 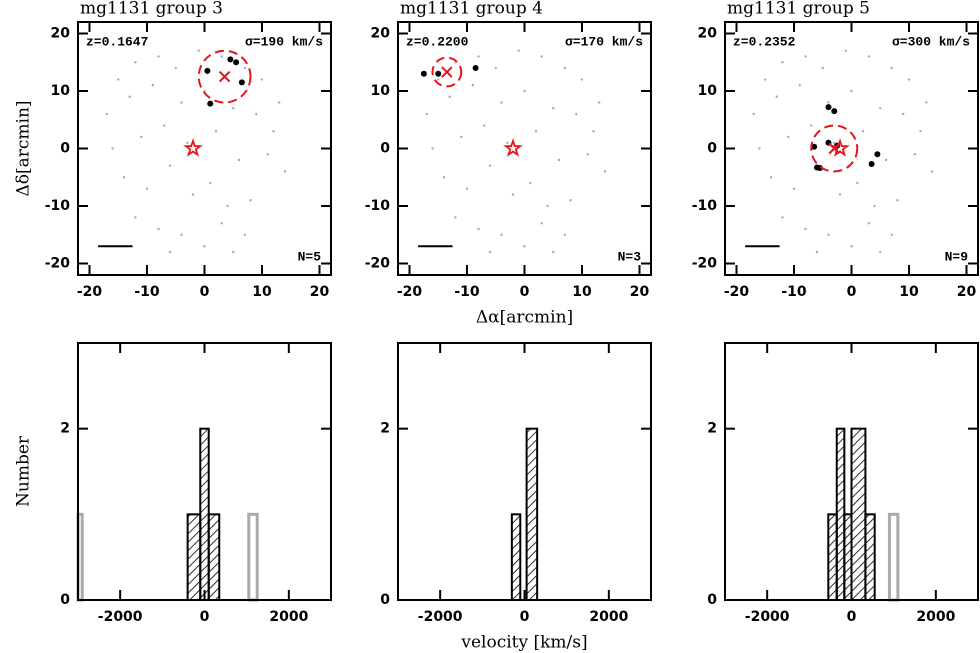 What do you see at coordinates (767, 617) in the screenshot?
I see `x-tick-label: -2000` at bounding box center [767, 617].